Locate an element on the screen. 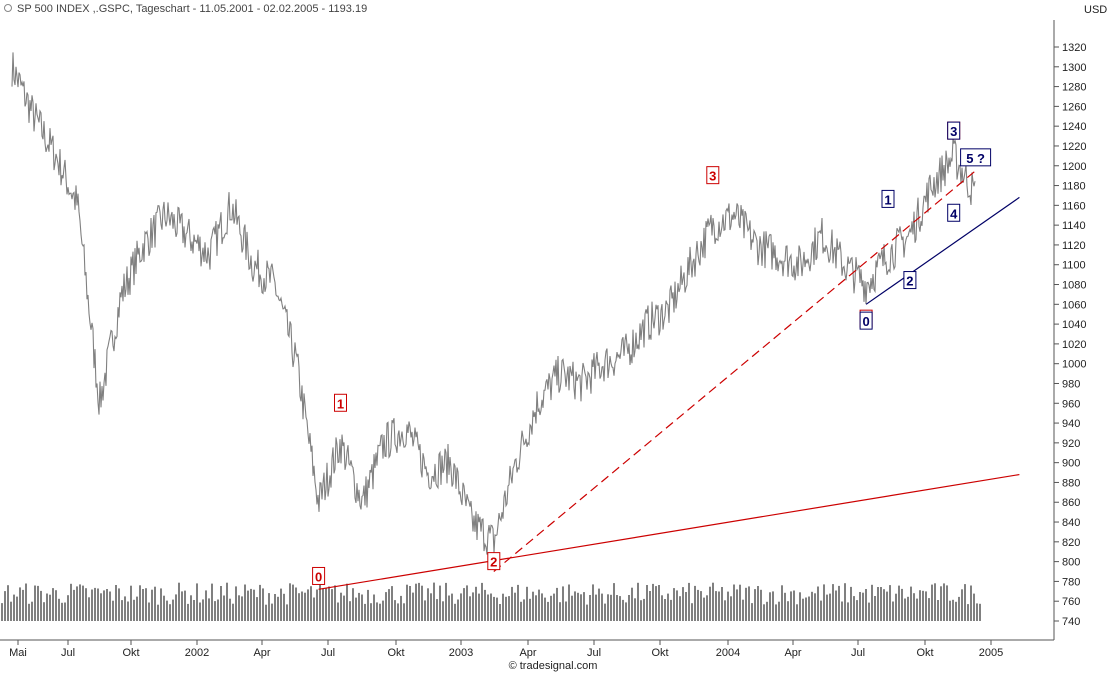 The height and width of the screenshot is (673, 1109). wave-label: 1 is located at coordinates (887, 199).